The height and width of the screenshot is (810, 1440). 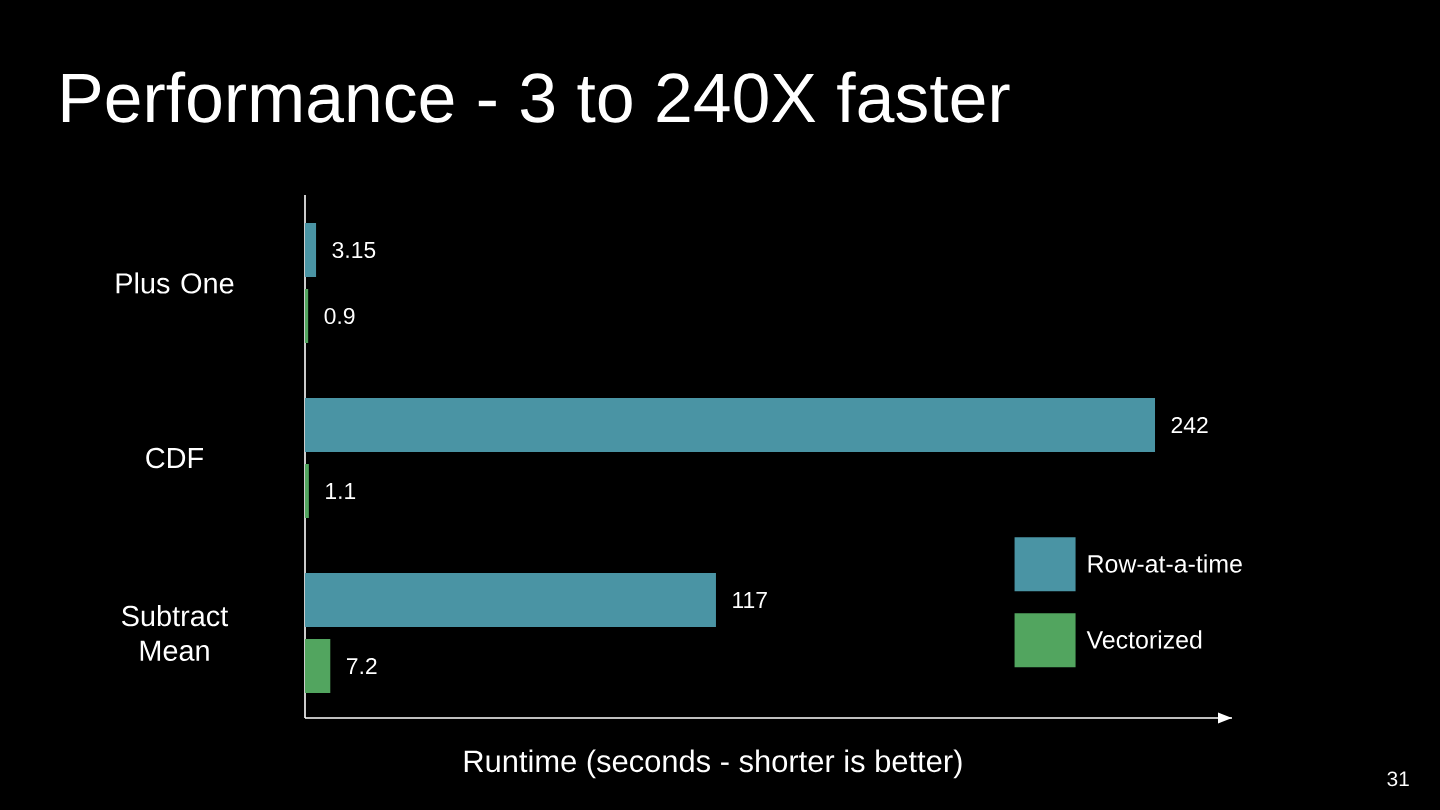 I want to click on y-tick-label: CDF, so click(x=174, y=458).